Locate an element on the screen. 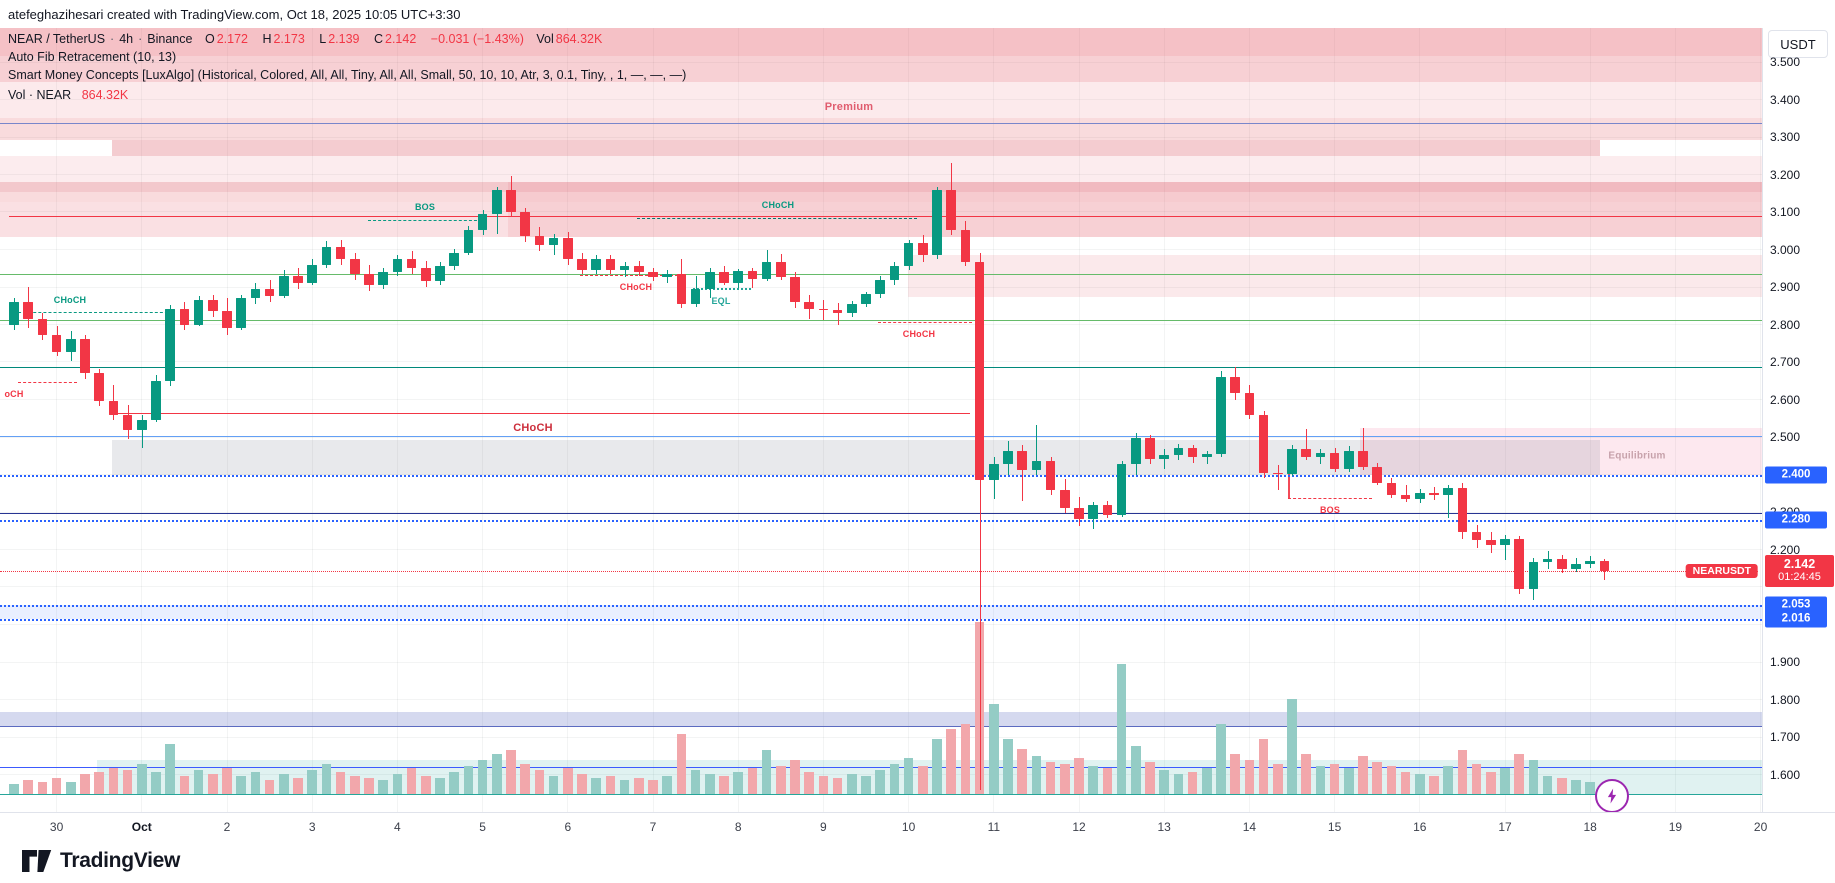 The height and width of the screenshot is (883, 1835). time-tick-label: 9 is located at coordinates (823, 827).